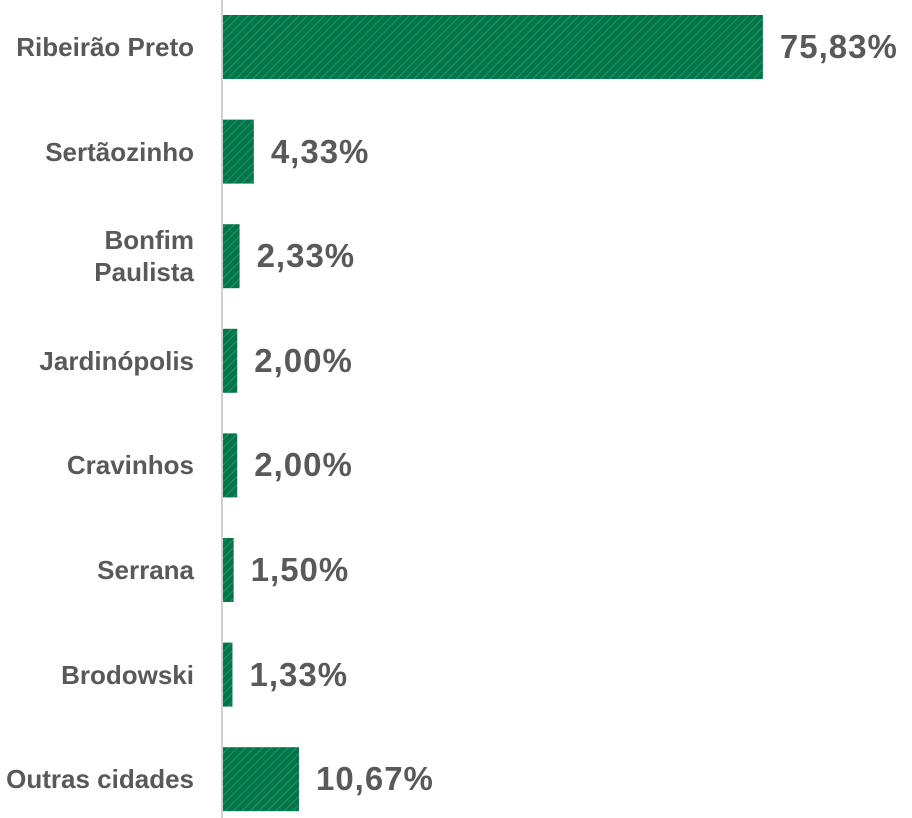 This screenshot has height=818, width=912. What do you see at coordinates (130, 465) in the screenshot?
I see `category-label: Cravinhos` at bounding box center [130, 465].